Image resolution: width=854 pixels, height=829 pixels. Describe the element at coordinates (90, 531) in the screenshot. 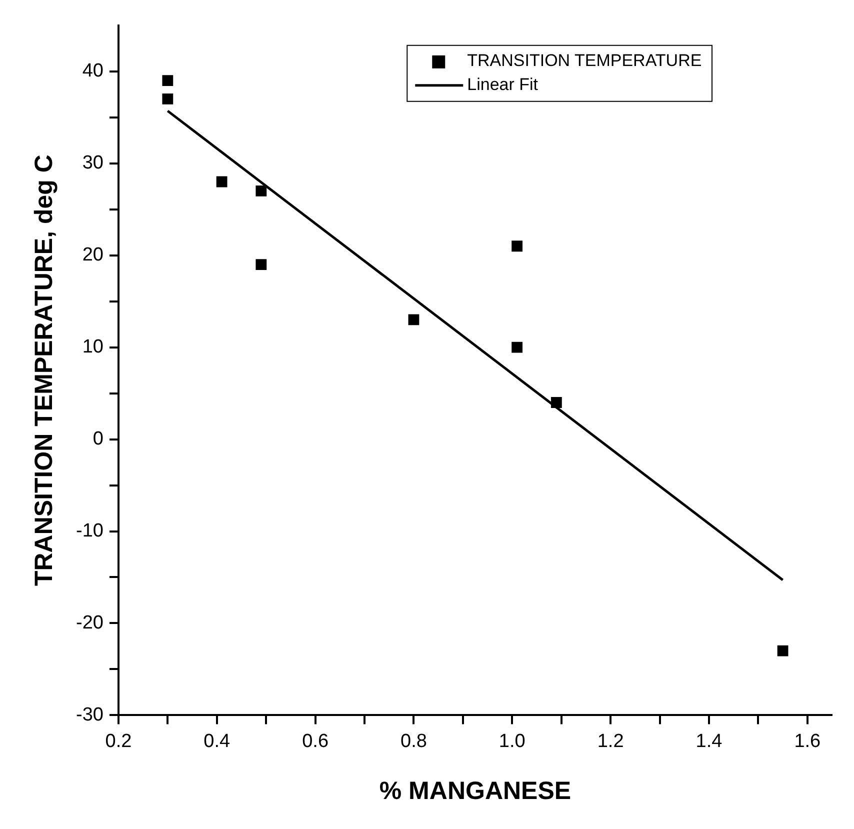

I see `y-tick-label: -10` at that location.